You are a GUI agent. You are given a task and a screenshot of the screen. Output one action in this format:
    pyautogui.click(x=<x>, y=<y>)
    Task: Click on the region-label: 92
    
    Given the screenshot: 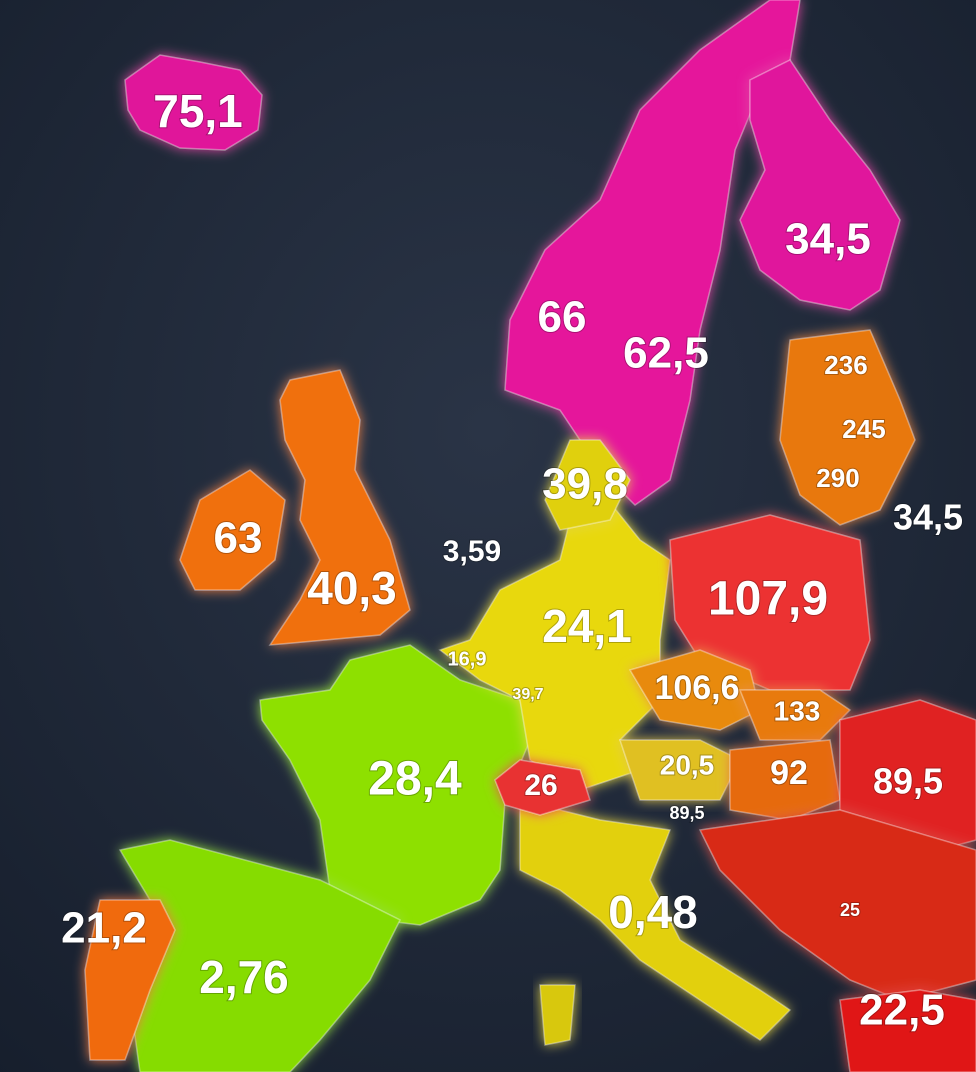 What is the action you would take?
    pyautogui.click(x=789, y=773)
    